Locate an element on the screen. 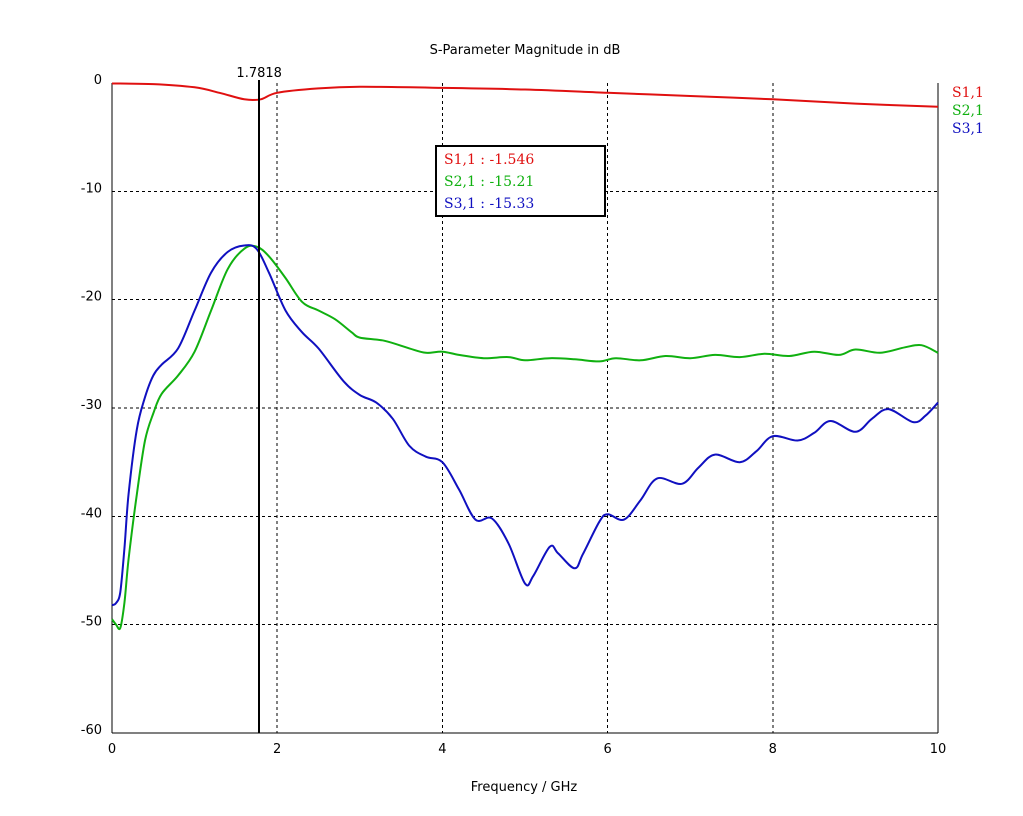  x-tick-label: 8 is located at coordinates (773, 749).